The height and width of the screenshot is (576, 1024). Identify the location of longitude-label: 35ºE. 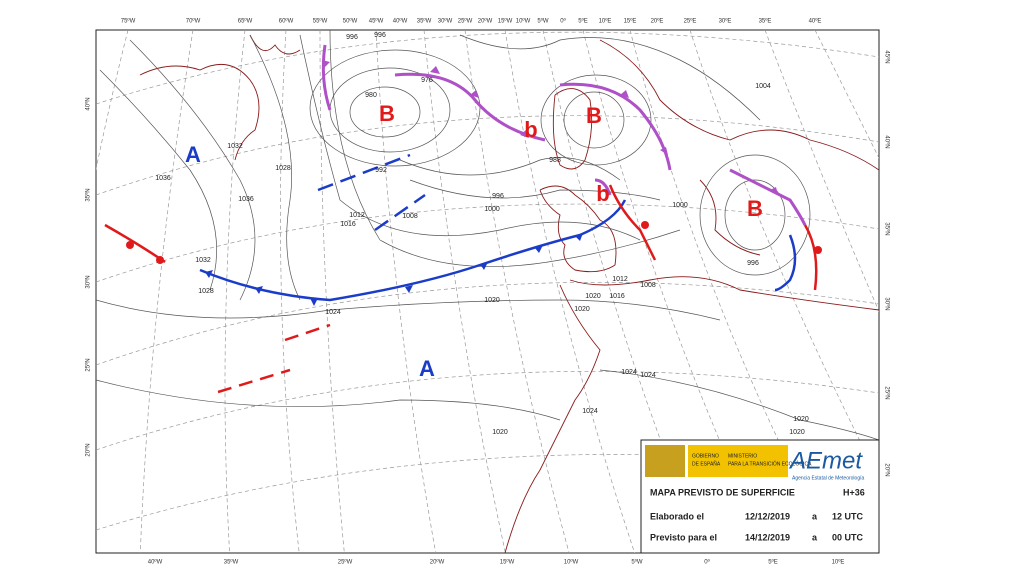
(765, 21).